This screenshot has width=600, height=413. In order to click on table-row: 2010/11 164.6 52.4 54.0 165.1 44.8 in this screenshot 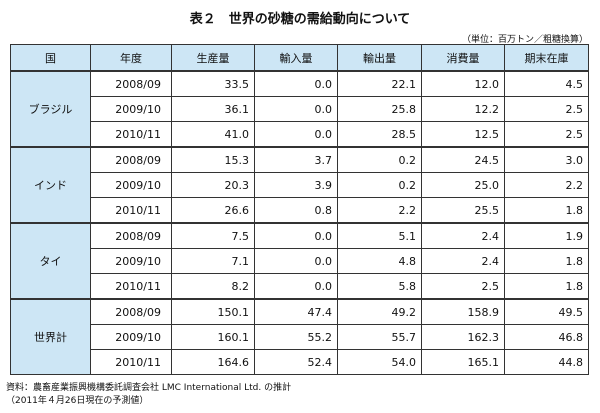, I will do `click(300, 362)`.